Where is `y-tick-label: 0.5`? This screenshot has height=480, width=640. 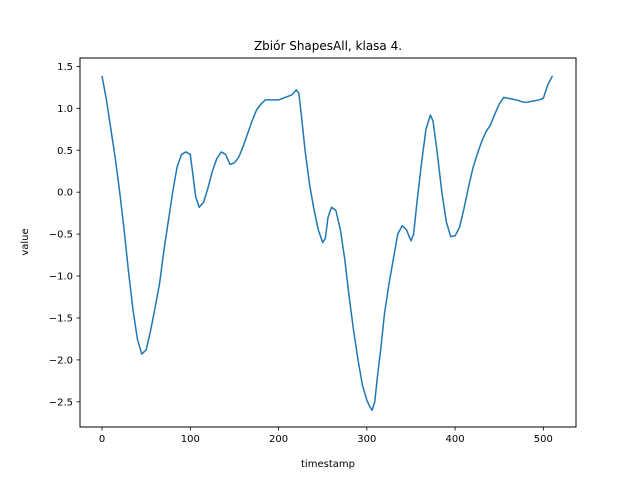
y-tick-label: 0.5 is located at coordinates (65, 151).